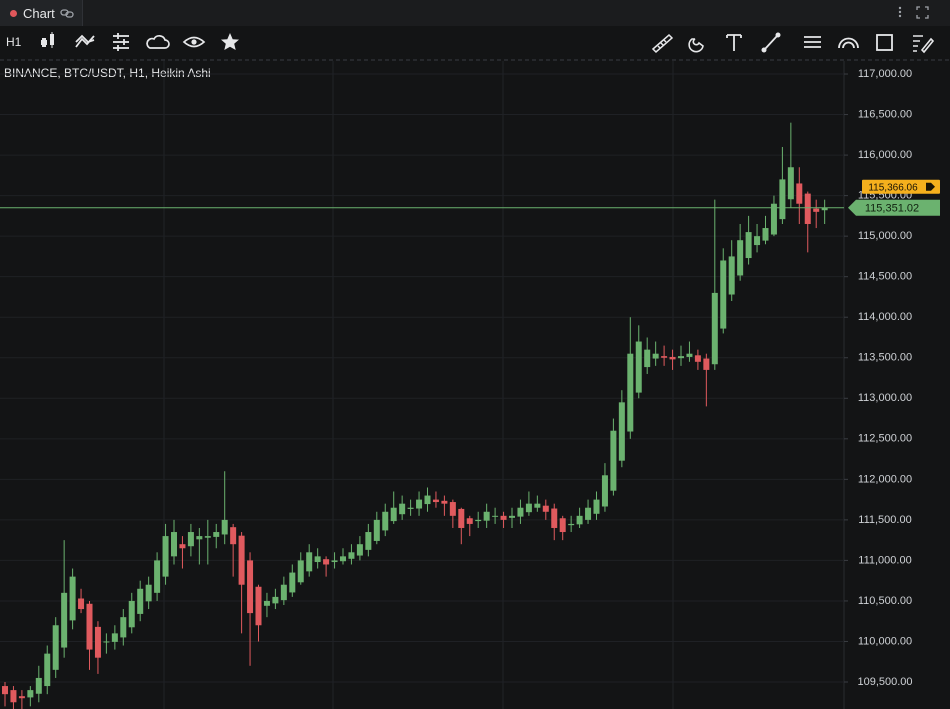 This screenshot has height=709, width=950. Describe the element at coordinates (884, 682) in the screenshot. I see `y-tick-label: 109,500.00` at that location.